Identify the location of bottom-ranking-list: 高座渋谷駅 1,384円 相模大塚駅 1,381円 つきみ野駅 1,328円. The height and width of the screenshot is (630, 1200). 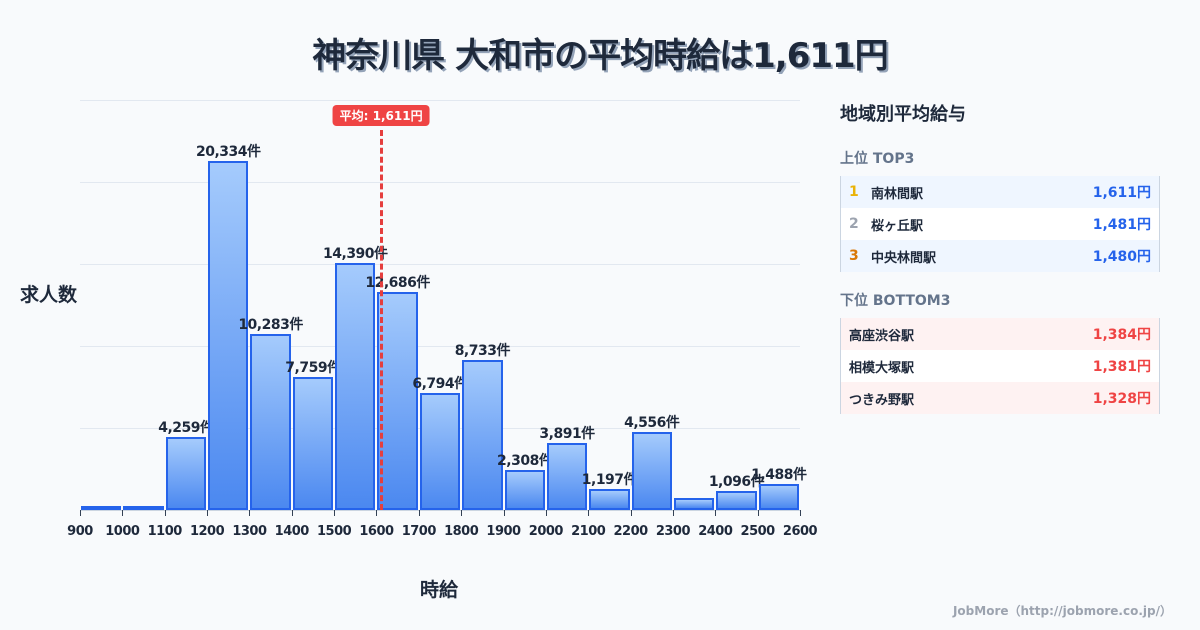
(1000, 366).